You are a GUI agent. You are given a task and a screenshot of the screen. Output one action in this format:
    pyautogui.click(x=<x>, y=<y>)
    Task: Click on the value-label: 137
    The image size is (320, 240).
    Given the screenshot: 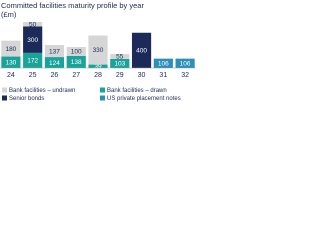 What is the action you would take?
    pyautogui.click(x=54, y=51)
    